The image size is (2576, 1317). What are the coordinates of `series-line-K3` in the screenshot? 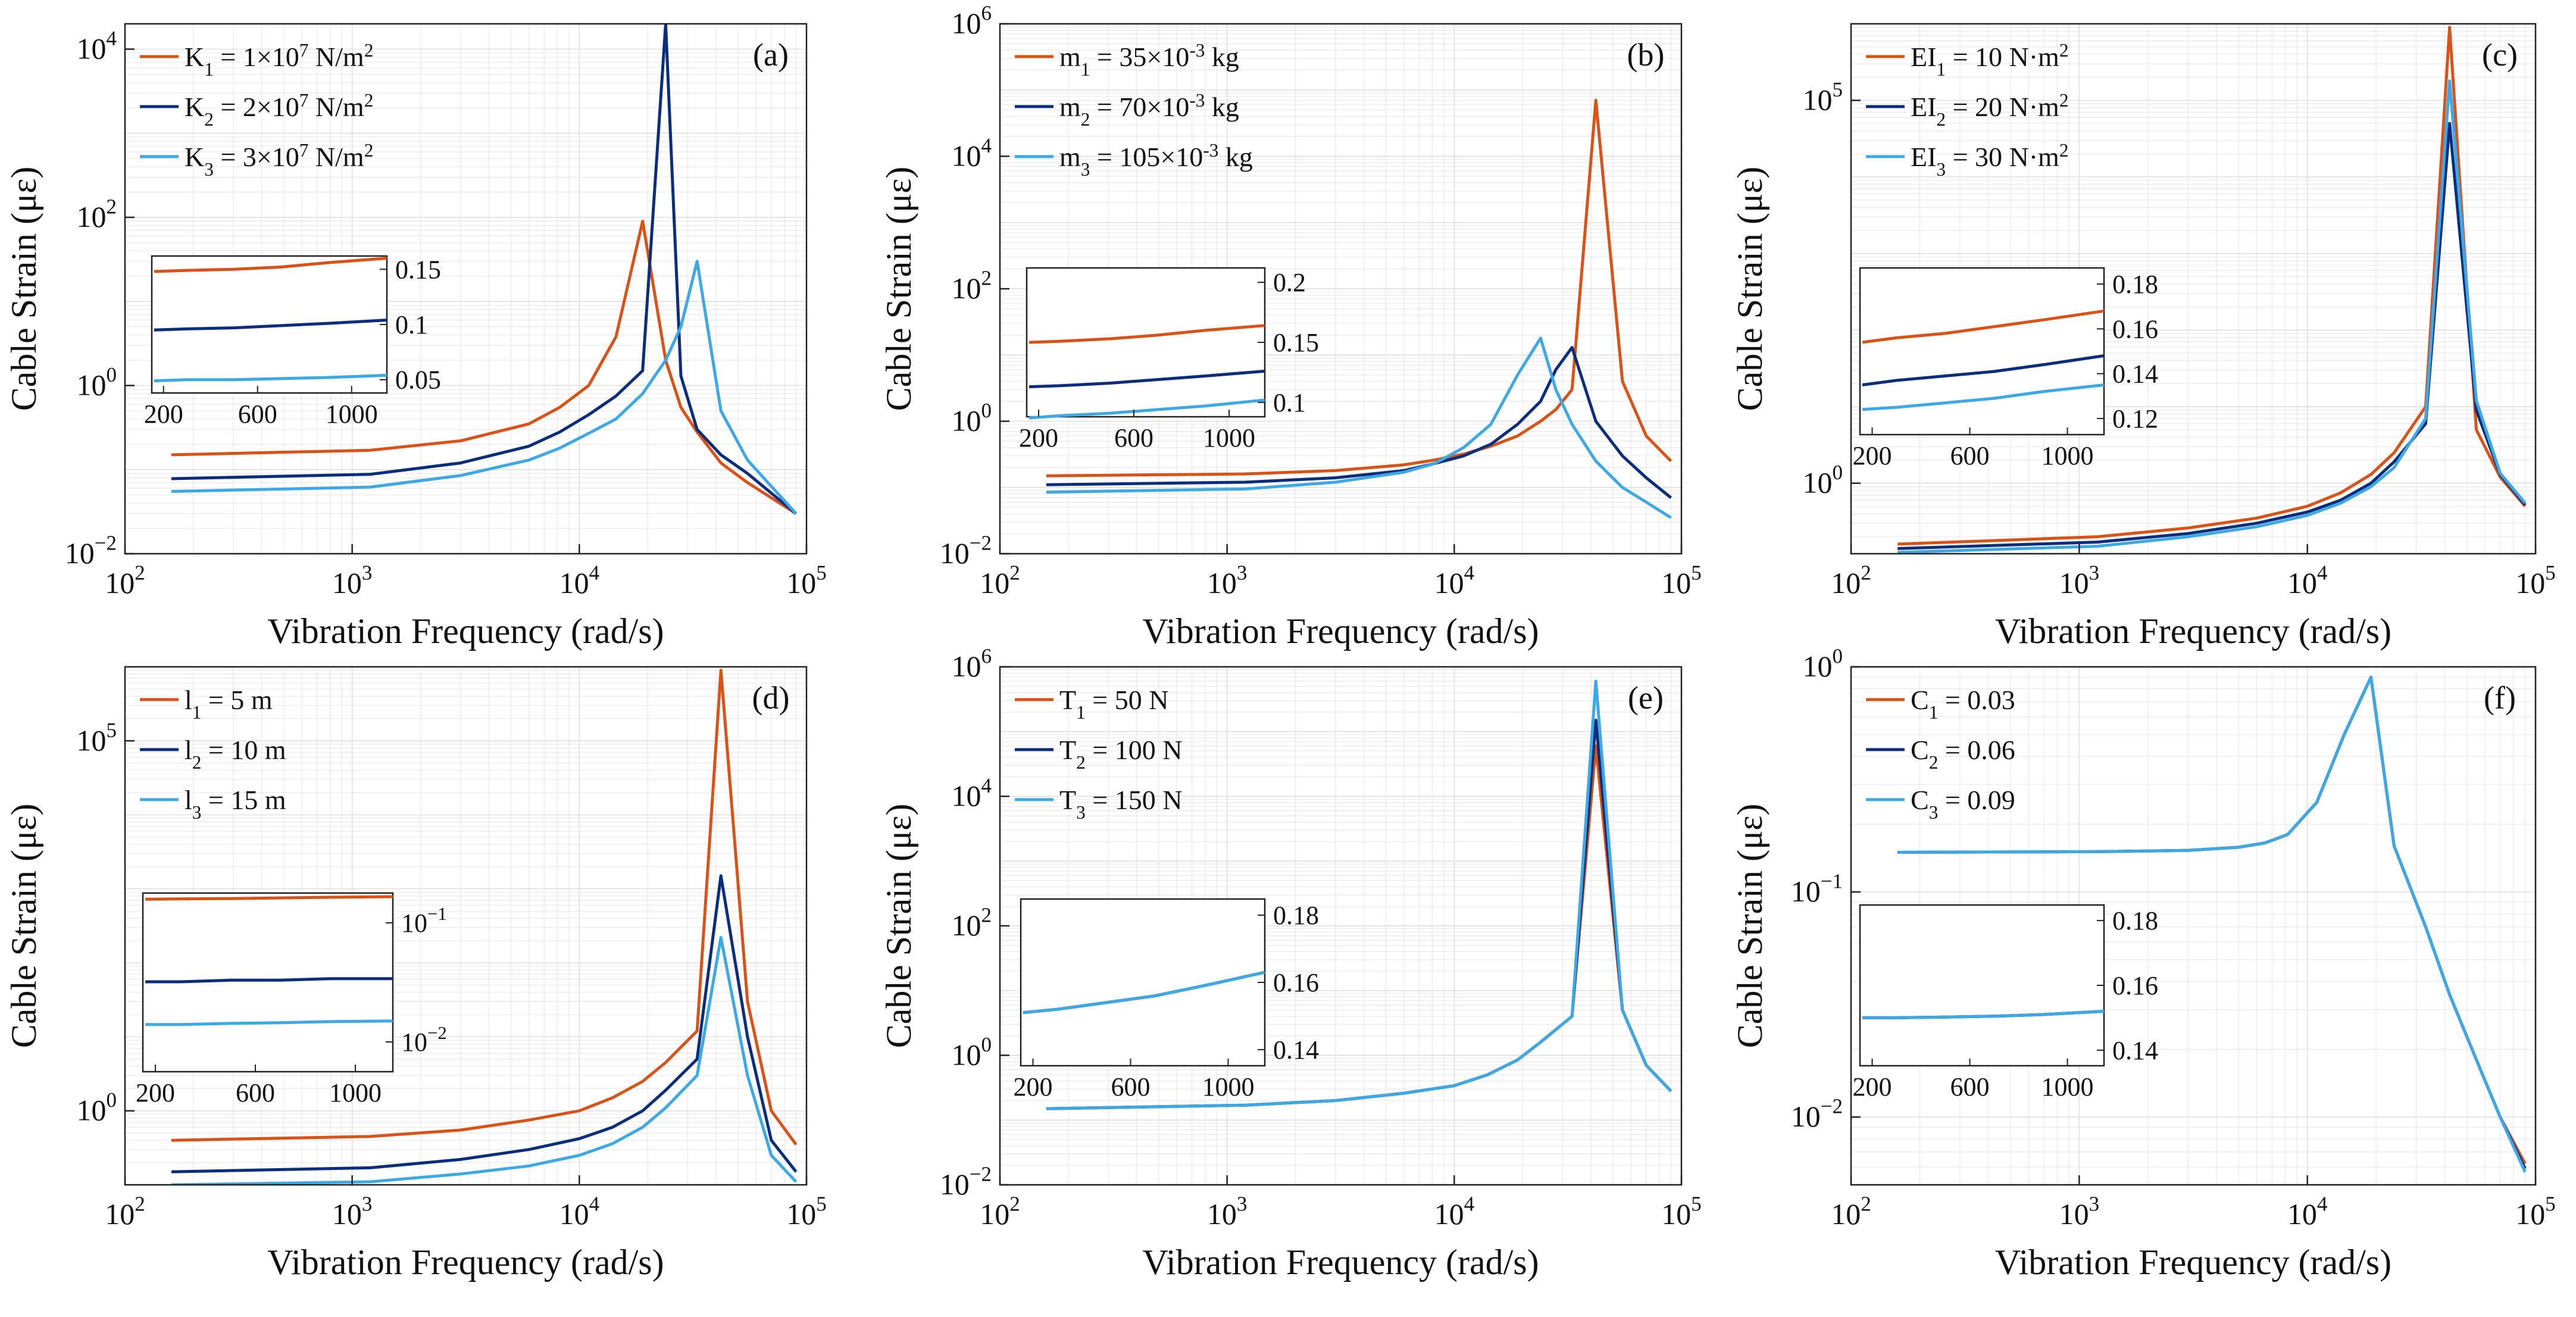 It's located at (484, 387).